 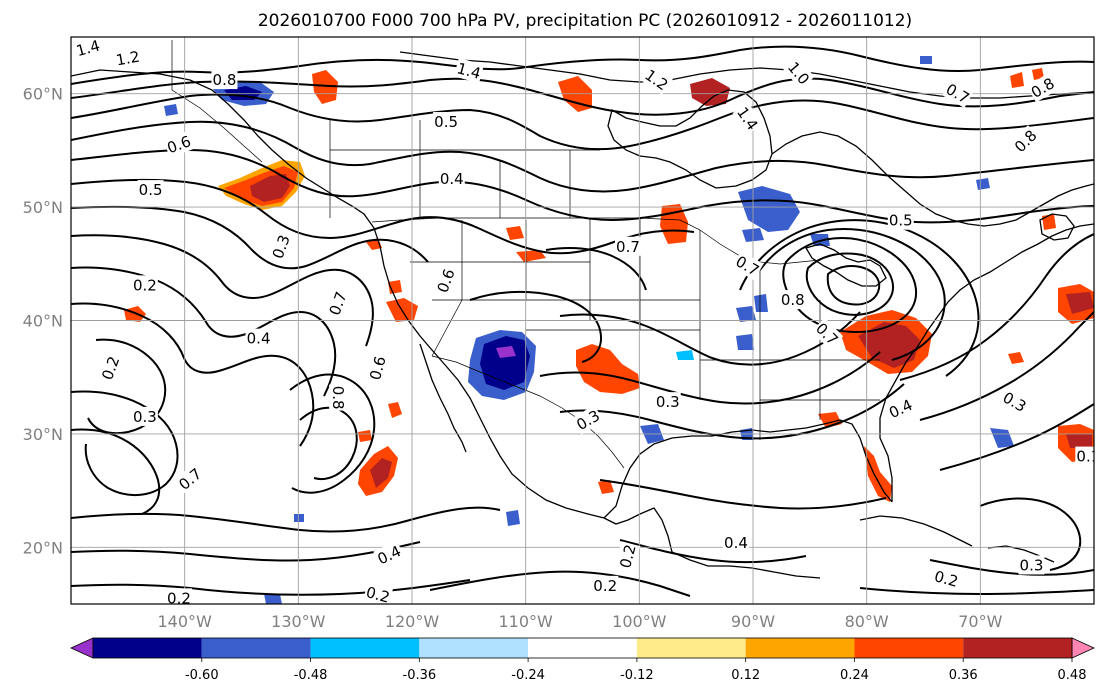 I want to click on contour-label: 0.1, so click(x=1084, y=456).